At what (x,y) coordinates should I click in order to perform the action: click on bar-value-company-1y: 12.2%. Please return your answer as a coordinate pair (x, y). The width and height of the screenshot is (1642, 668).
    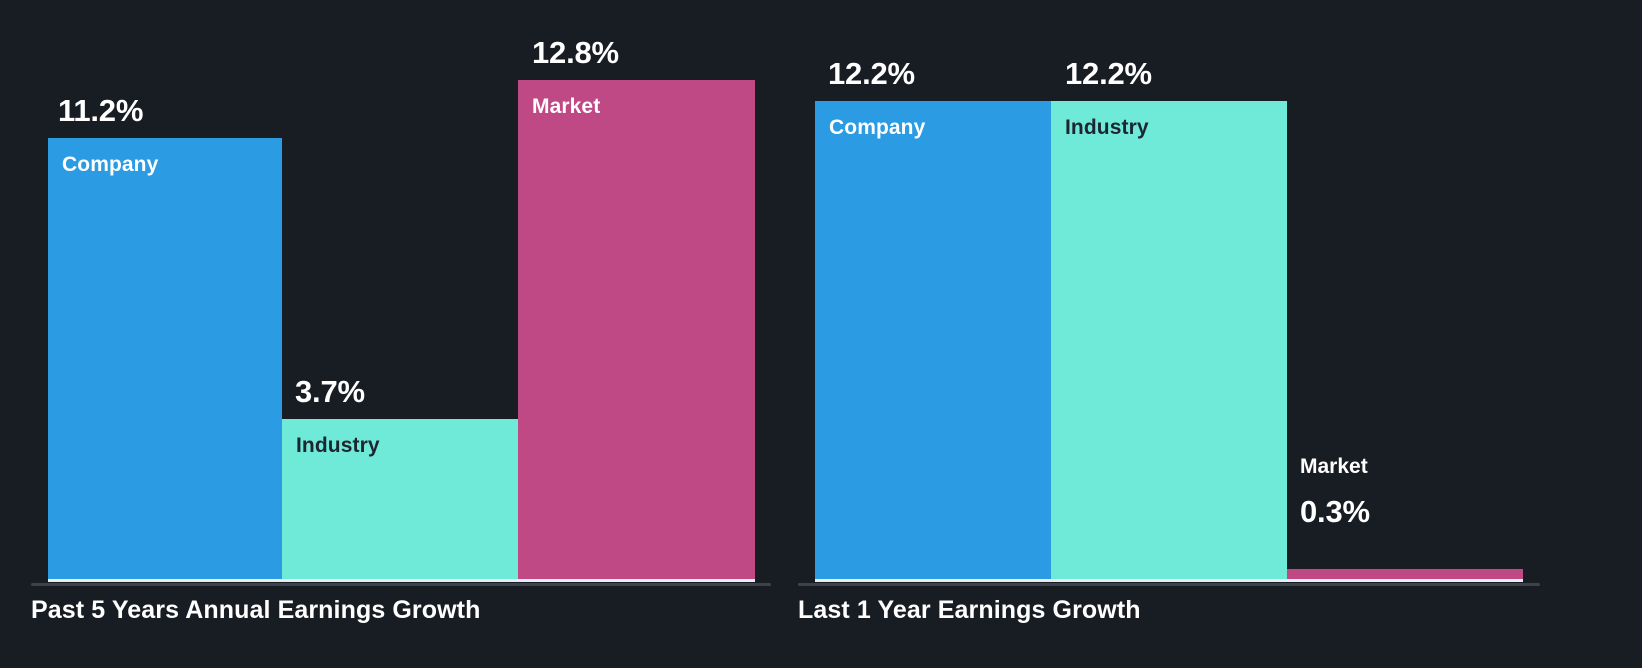
    Looking at the image, I should click on (871, 73).